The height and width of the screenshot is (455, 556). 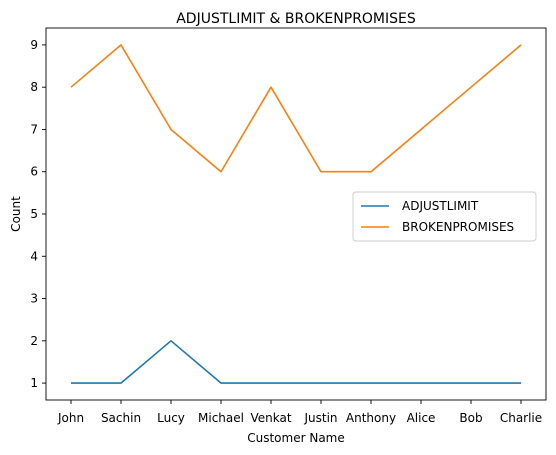 What do you see at coordinates (458, 227) in the screenshot?
I see `legend-label-brokenpromises: BROKENPROMISES` at bounding box center [458, 227].